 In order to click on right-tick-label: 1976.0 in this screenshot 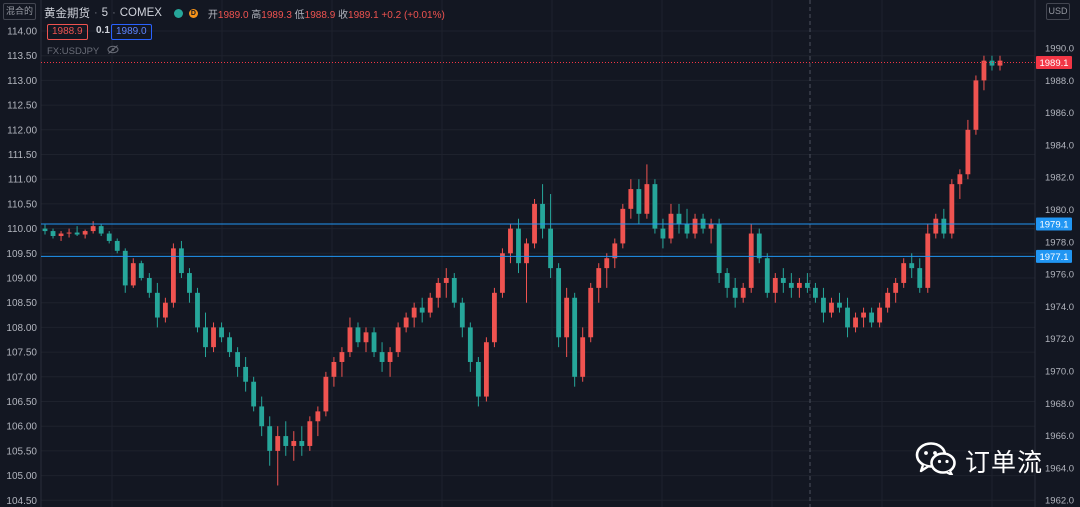, I will do `click(1059, 275)`.